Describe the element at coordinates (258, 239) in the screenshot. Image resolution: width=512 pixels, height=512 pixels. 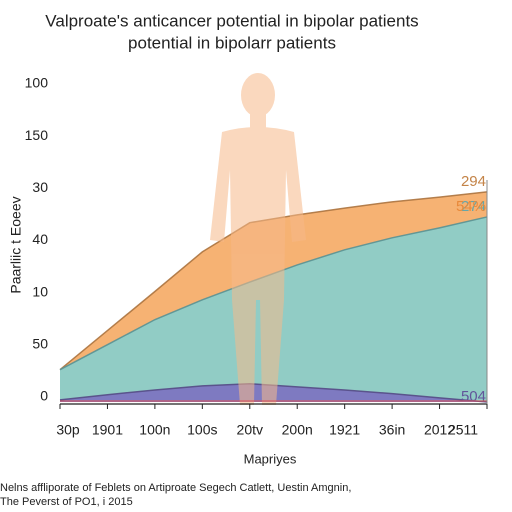
I see `human-silhouette` at that location.